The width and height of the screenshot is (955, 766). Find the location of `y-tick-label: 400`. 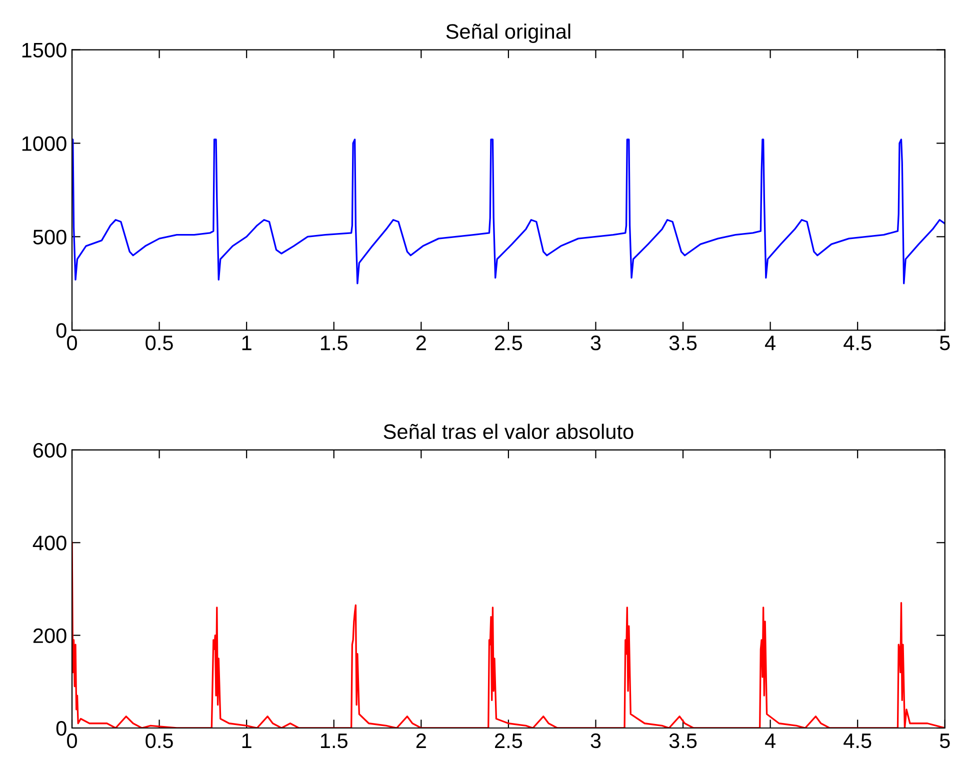

y-tick-label: 400 is located at coordinates (49, 543).